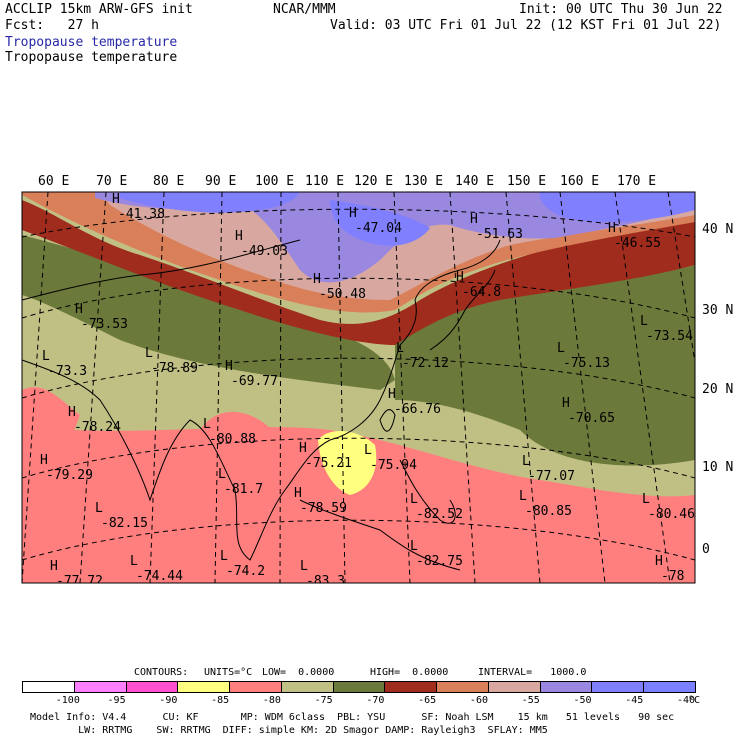 This screenshot has width=740, height=740. What do you see at coordinates (621, 9) in the screenshot?
I see `init-time: Init: 00 UTC Thu 30 Jun 22` at bounding box center [621, 9].